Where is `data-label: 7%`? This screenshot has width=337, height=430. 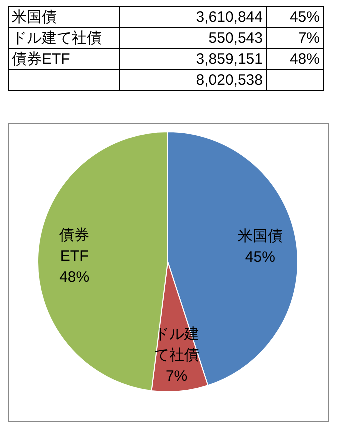 data-label: 7% is located at coordinates (176, 376).